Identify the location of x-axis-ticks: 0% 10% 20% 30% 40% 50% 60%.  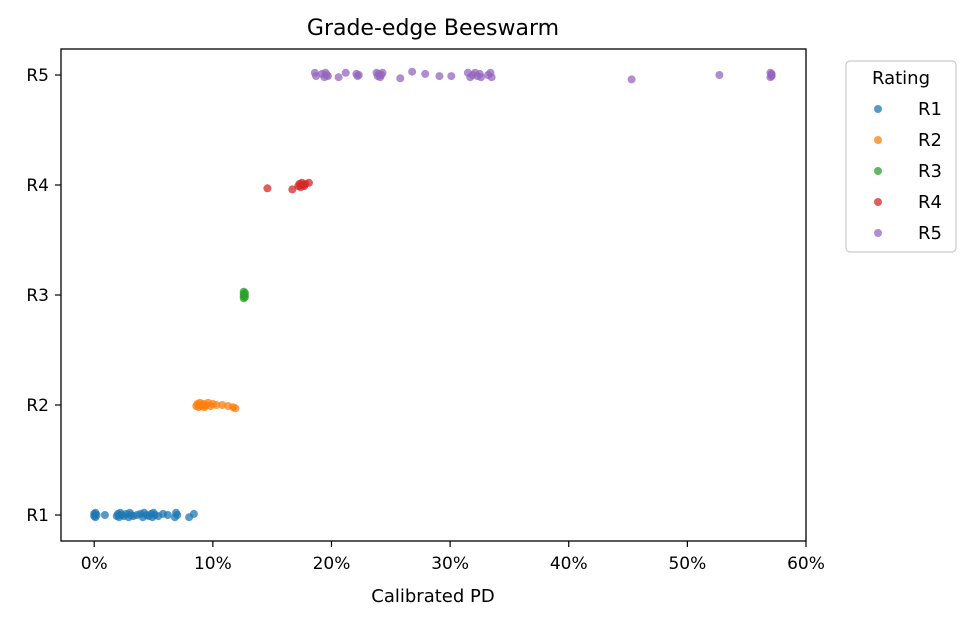
(453, 557).